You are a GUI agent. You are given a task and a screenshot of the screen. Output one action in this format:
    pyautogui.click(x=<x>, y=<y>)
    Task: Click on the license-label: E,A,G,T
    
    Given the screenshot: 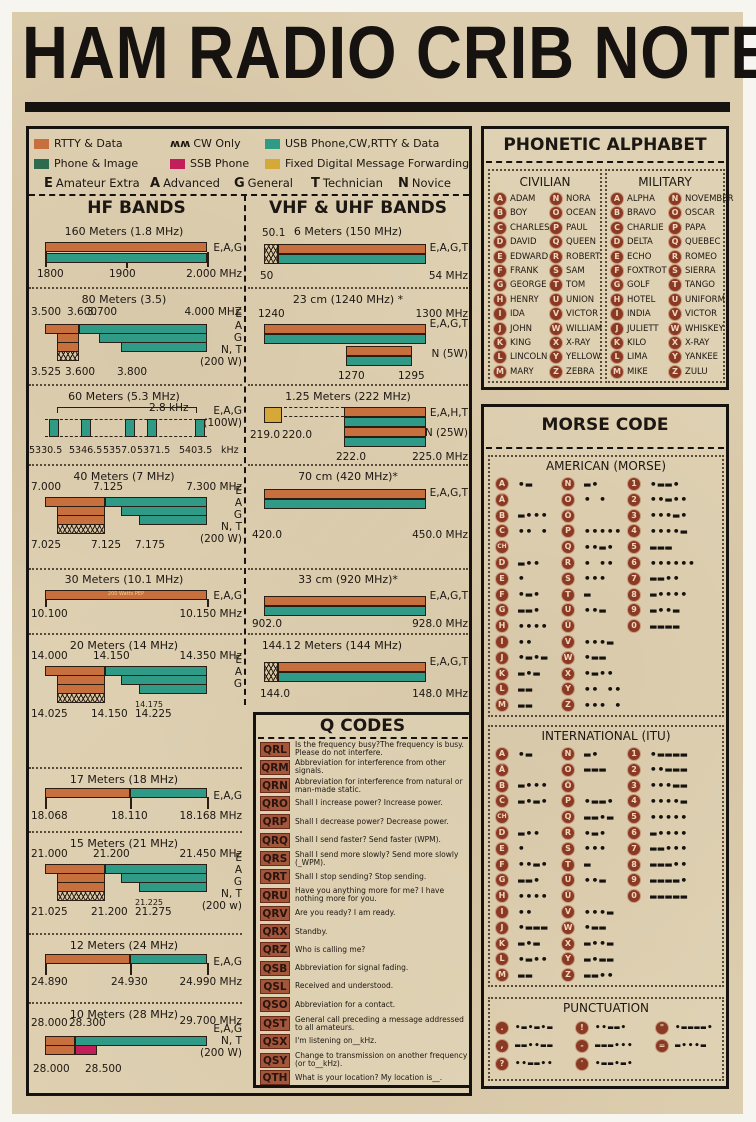 What is the action you would take?
    pyautogui.click(x=448, y=248)
    